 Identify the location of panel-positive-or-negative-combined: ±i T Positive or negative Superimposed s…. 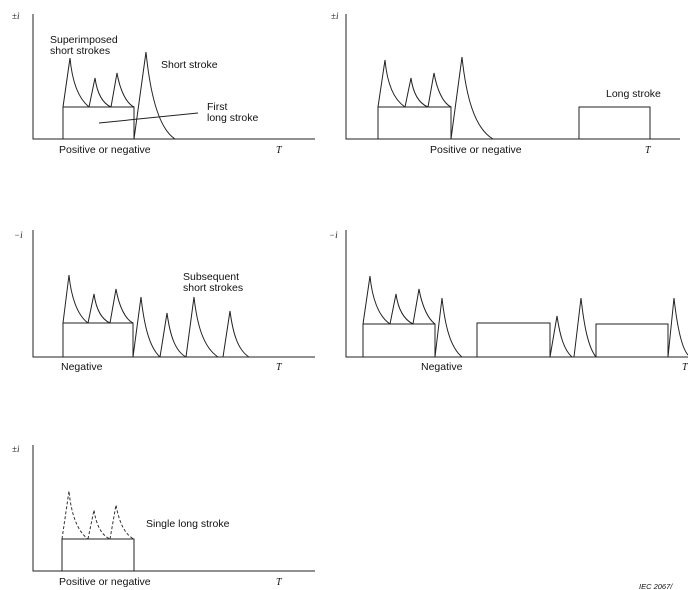
(163, 83).